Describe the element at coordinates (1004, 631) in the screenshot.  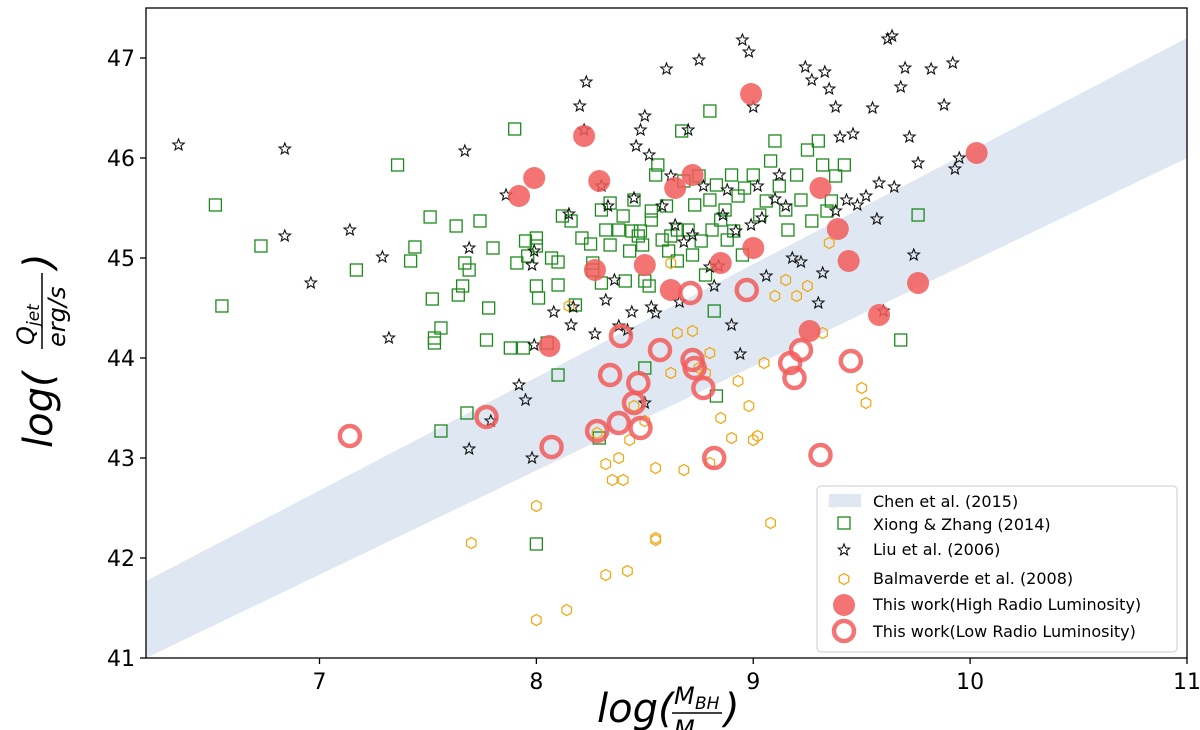
I see `legend-label-low-radio: This work(Low Radio Luminosity)` at that location.